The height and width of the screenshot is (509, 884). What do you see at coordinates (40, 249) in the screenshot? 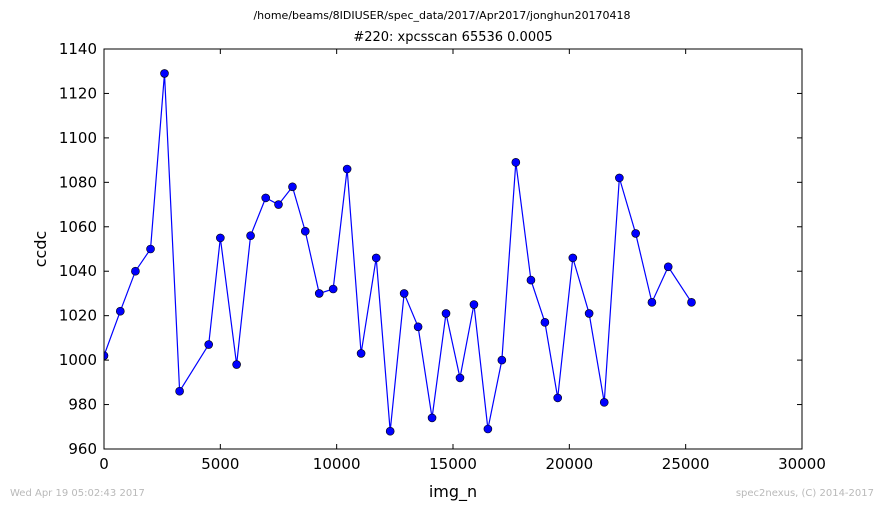
I see `y-axis-label: ccdc` at bounding box center [40, 249].